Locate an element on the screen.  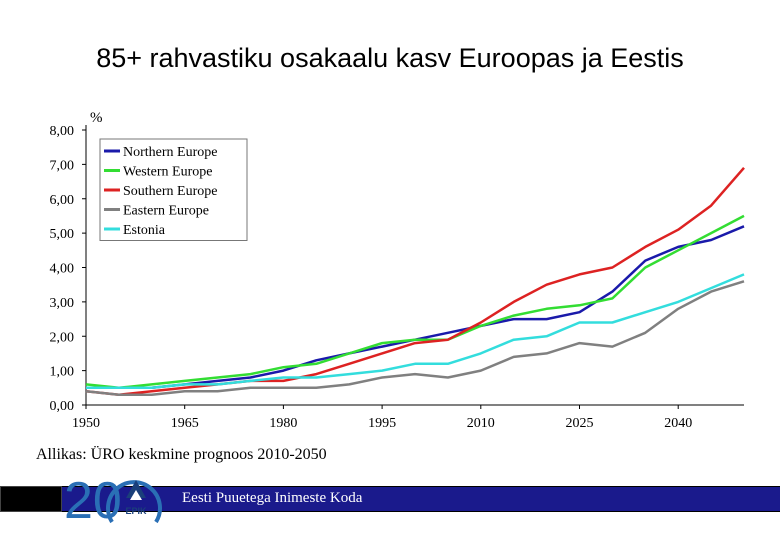
legend-label: Southern Europe is located at coordinates (170, 191).